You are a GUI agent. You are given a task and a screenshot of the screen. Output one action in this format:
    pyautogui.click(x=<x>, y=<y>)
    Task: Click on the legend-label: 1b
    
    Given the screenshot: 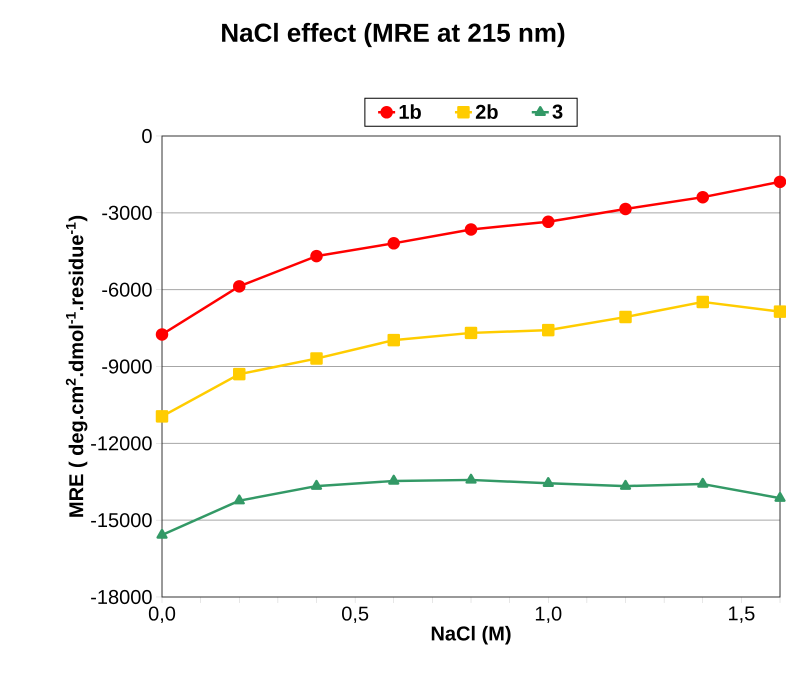 What is the action you would take?
    pyautogui.click(x=410, y=111)
    